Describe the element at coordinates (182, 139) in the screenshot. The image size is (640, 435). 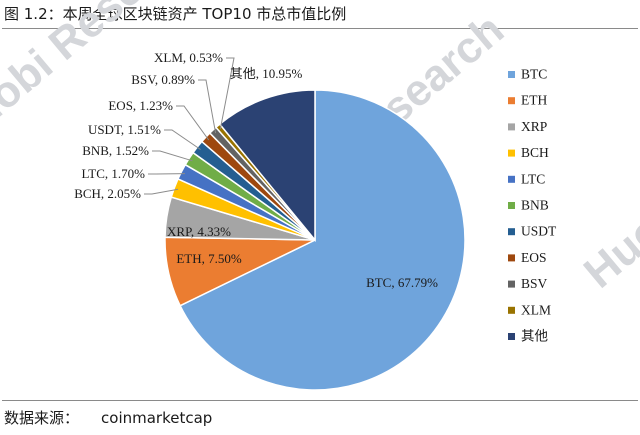
I see `leader-line-usdt` at that location.